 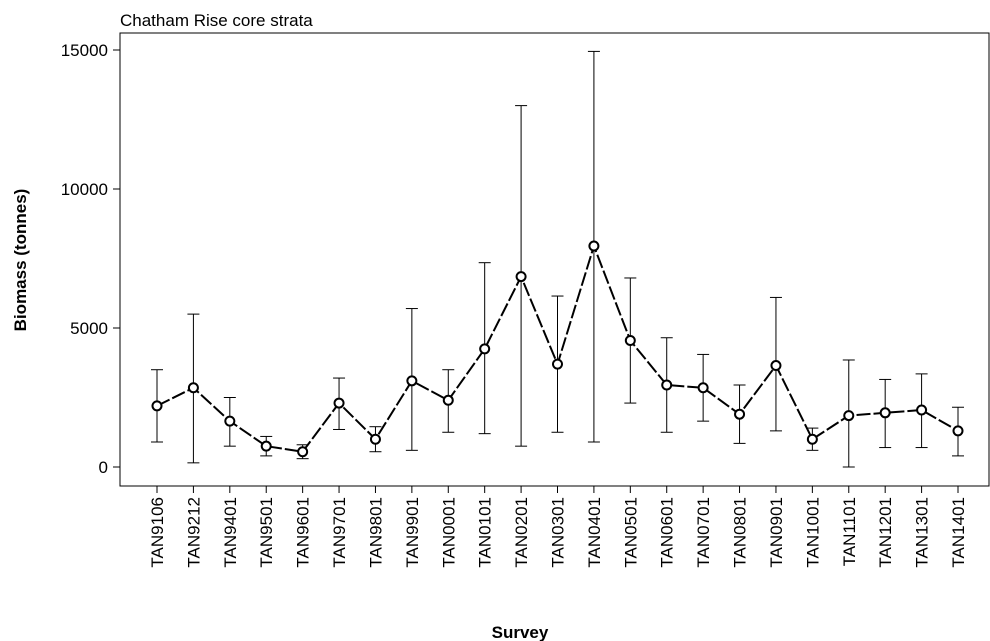 I want to click on x-tick-label: TAN0001, so click(x=448, y=532).